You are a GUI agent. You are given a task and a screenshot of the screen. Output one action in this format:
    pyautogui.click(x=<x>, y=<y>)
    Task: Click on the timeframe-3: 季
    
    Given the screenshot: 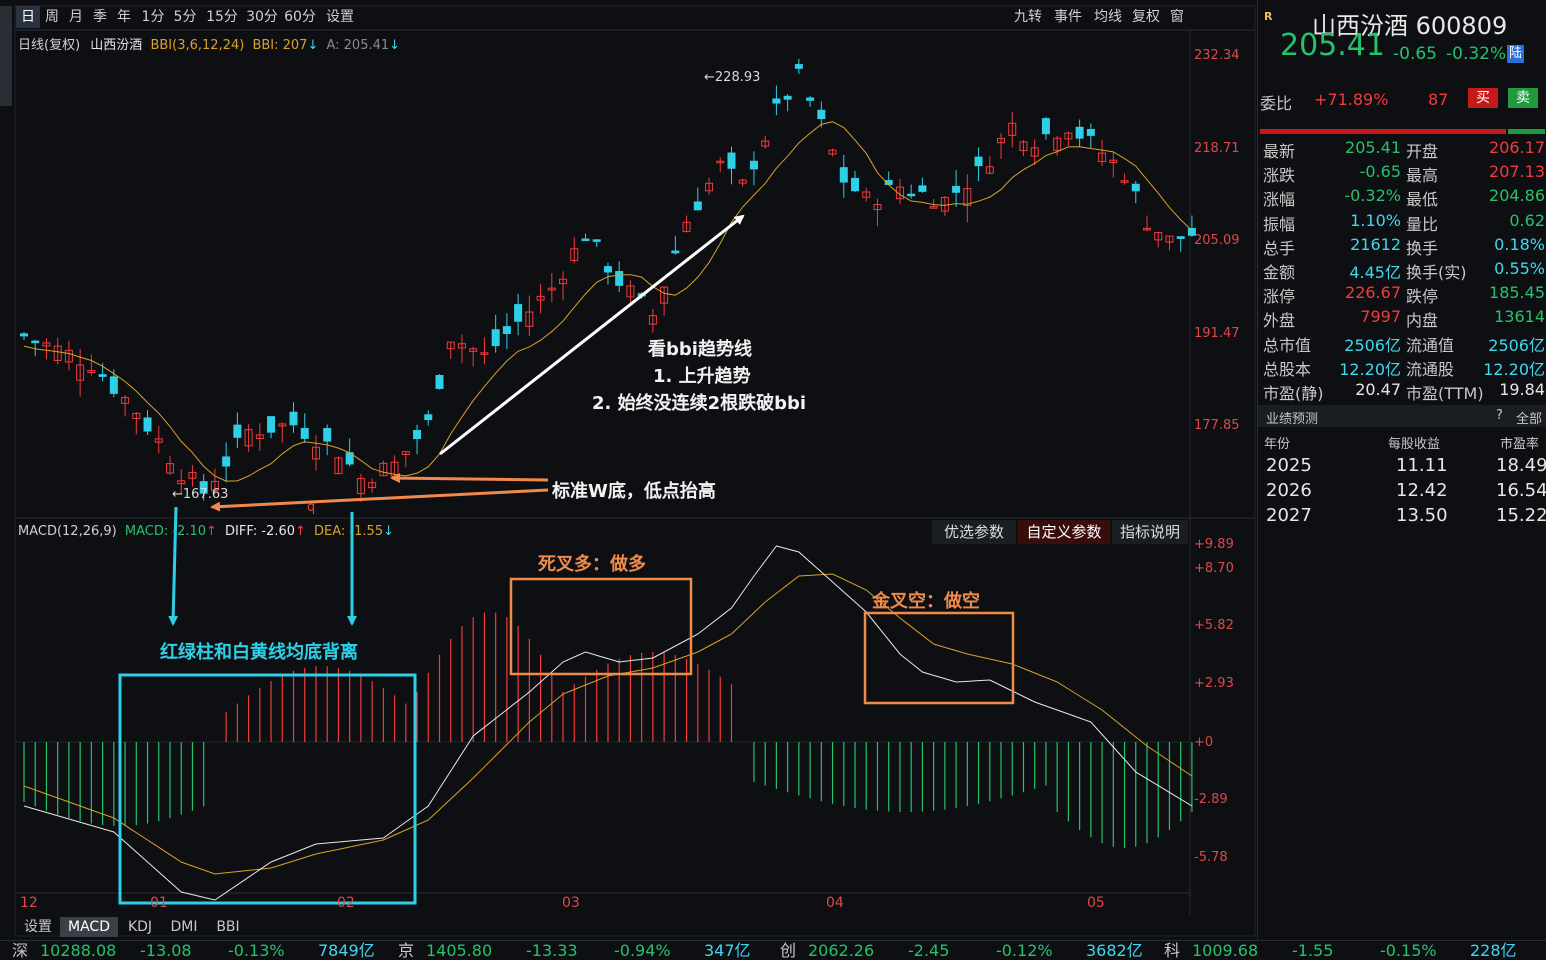 What is the action you would take?
    pyautogui.click(x=100, y=17)
    